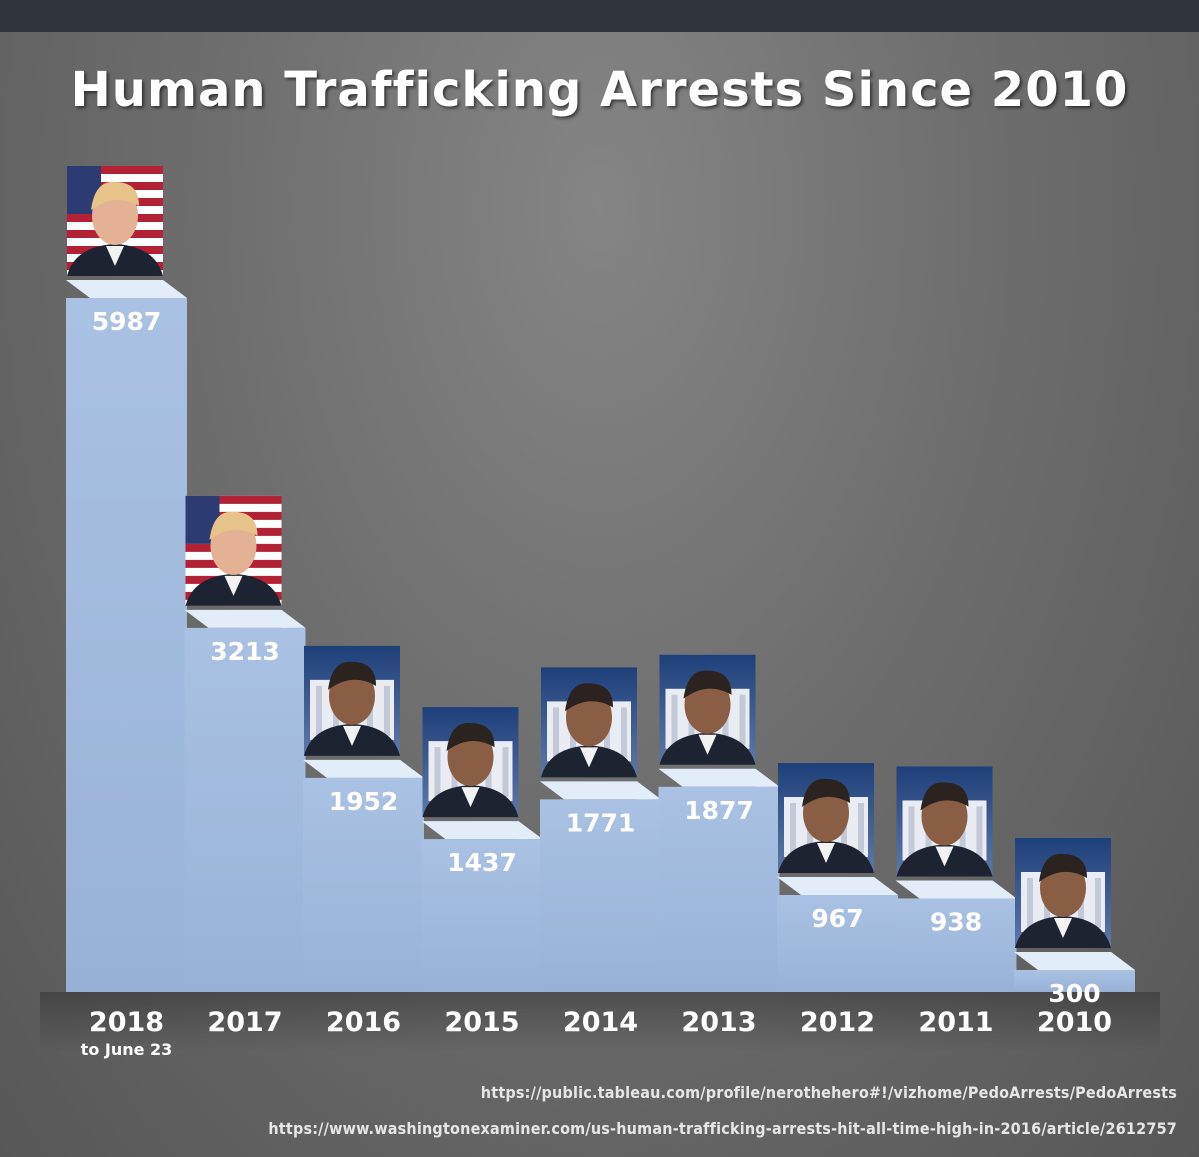 Image resolution: width=1199 pixels, height=1157 pixels. Describe the element at coordinates (364, 801) in the screenshot. I see `bar-value-label: 1952` at that location.